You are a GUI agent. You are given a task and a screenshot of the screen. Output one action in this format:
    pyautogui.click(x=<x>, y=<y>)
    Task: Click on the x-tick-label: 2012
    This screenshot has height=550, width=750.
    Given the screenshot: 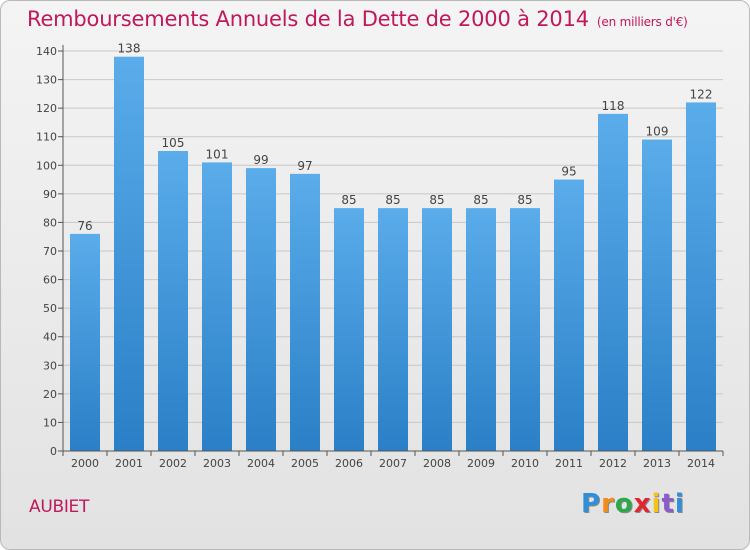 What is the action you would take?
    pyautogui.click(x=613, y=463)
    